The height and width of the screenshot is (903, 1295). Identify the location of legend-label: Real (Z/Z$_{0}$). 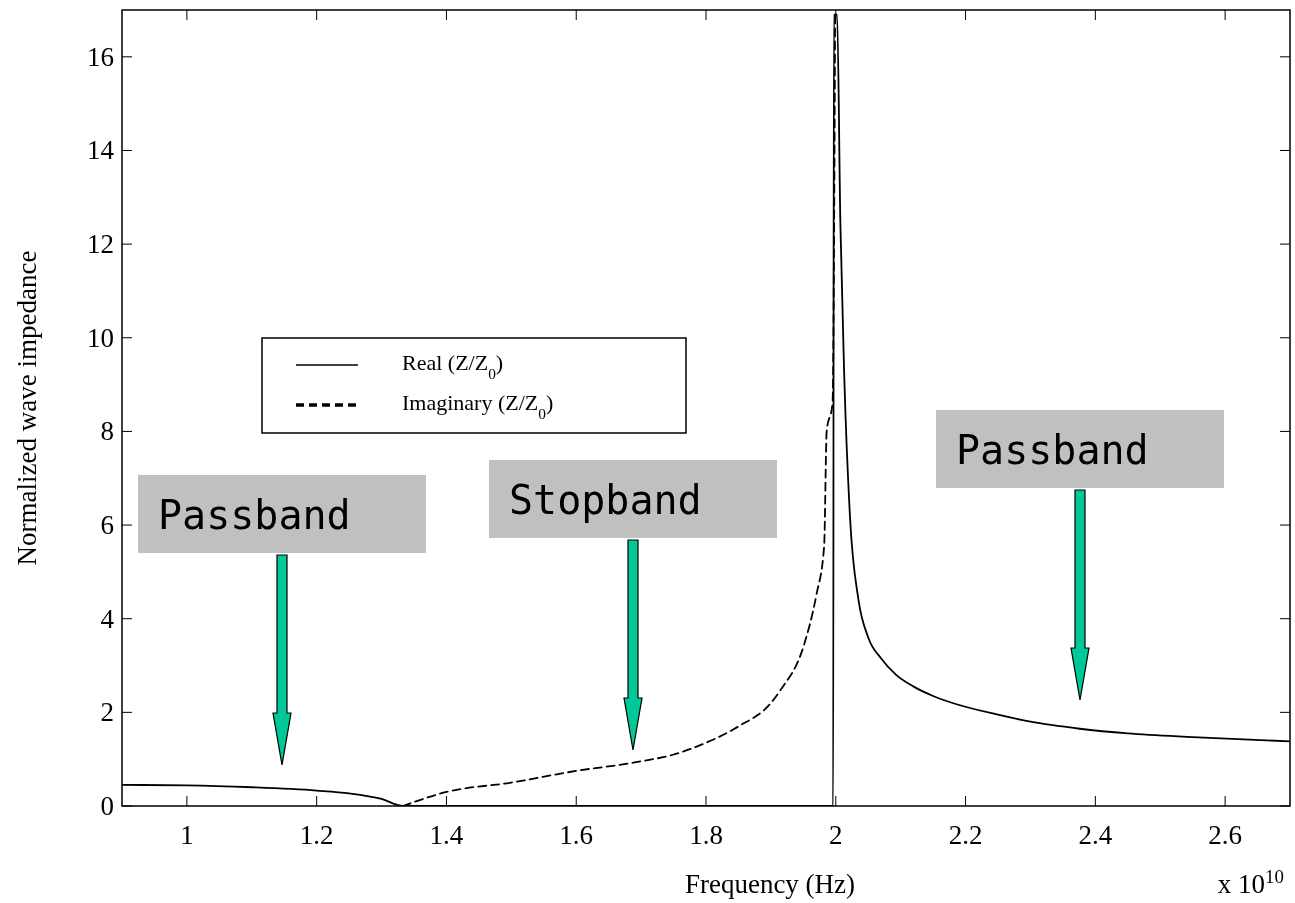
(453, 366).